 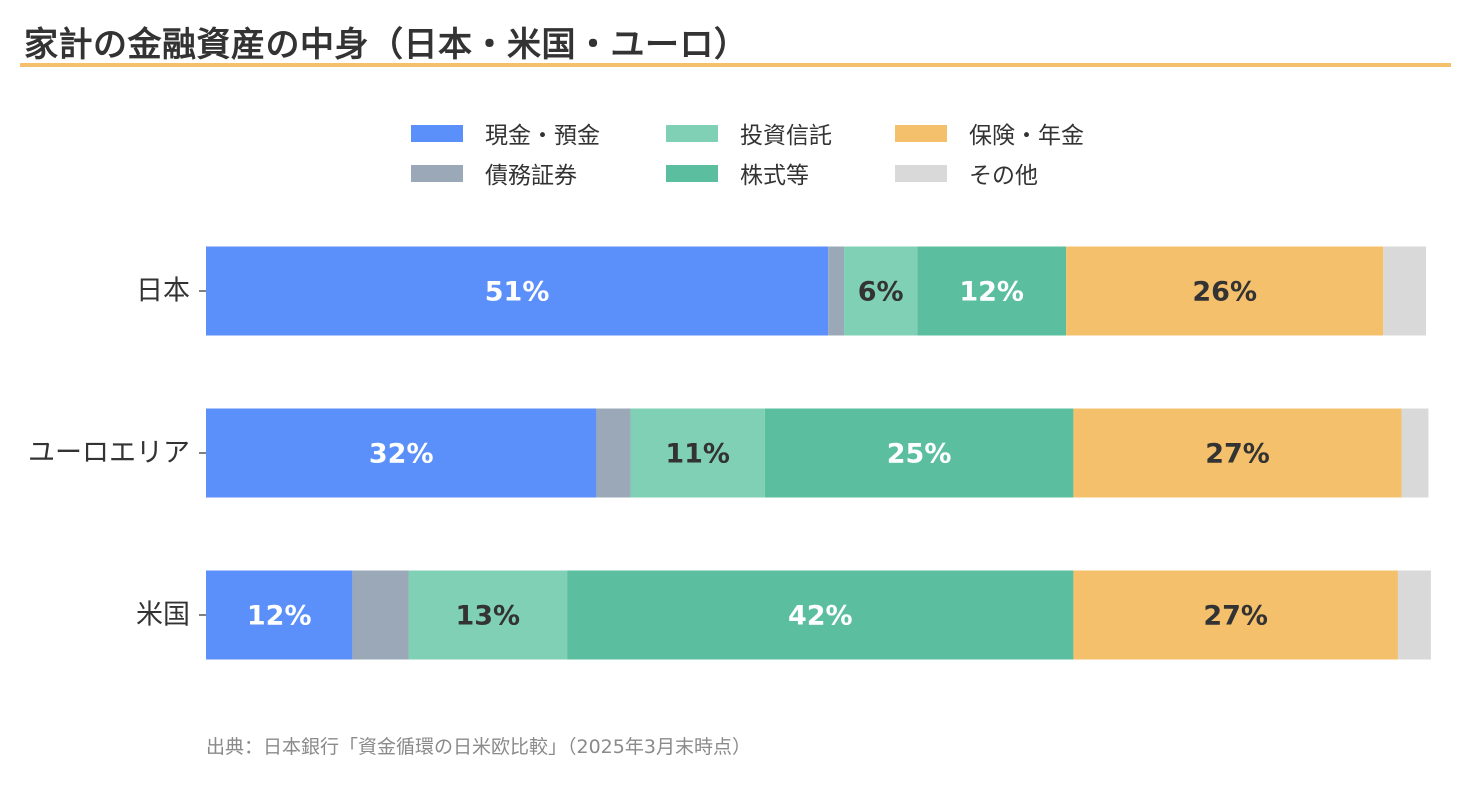 I want to click on legend-label: 債務証券, so click(x=531, y=176).